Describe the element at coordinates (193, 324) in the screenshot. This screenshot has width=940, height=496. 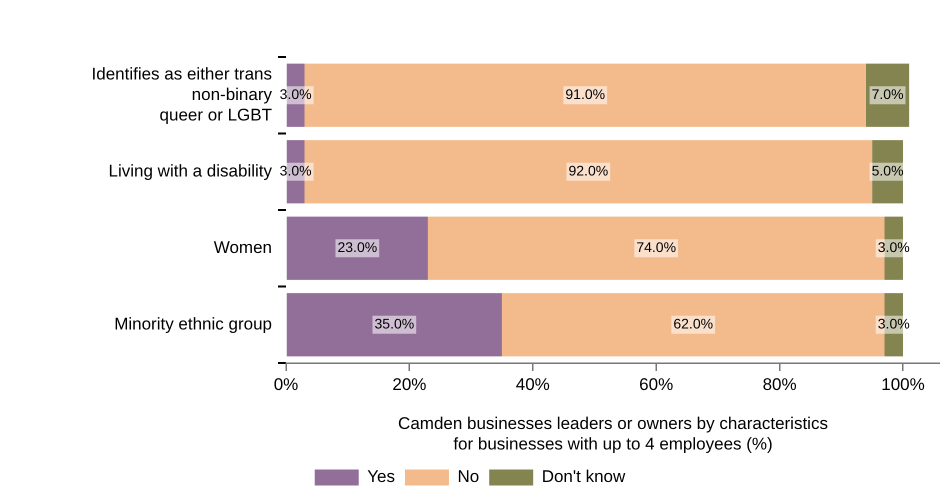
I see `y-tick-label: Minority ethnic group` at that location.